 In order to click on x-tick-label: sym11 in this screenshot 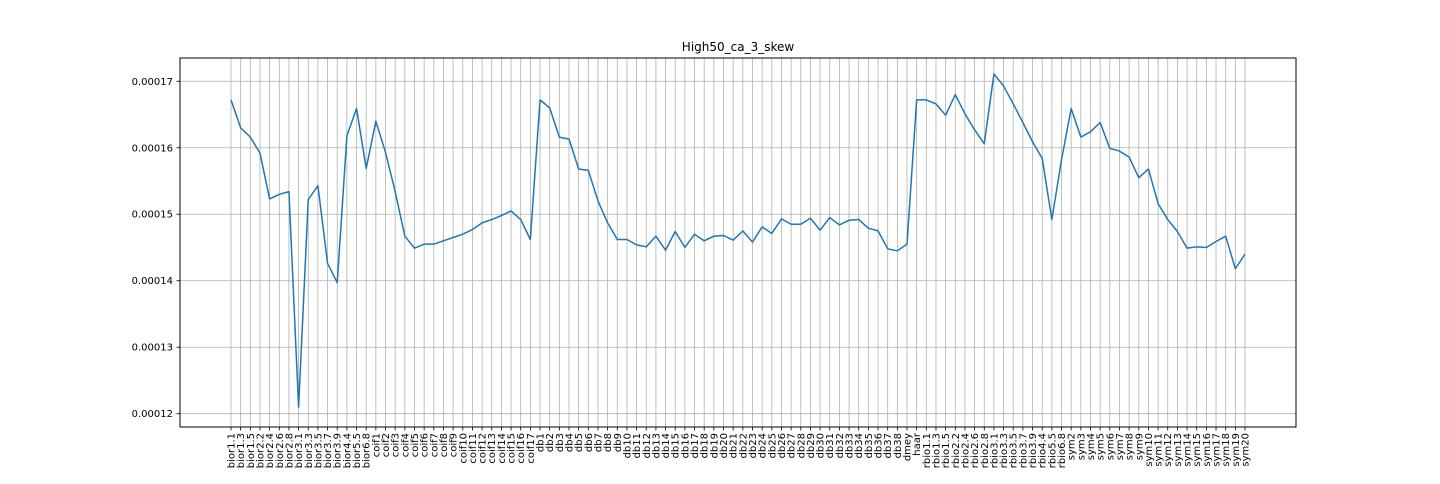, I will do `click(1159, 450)`.